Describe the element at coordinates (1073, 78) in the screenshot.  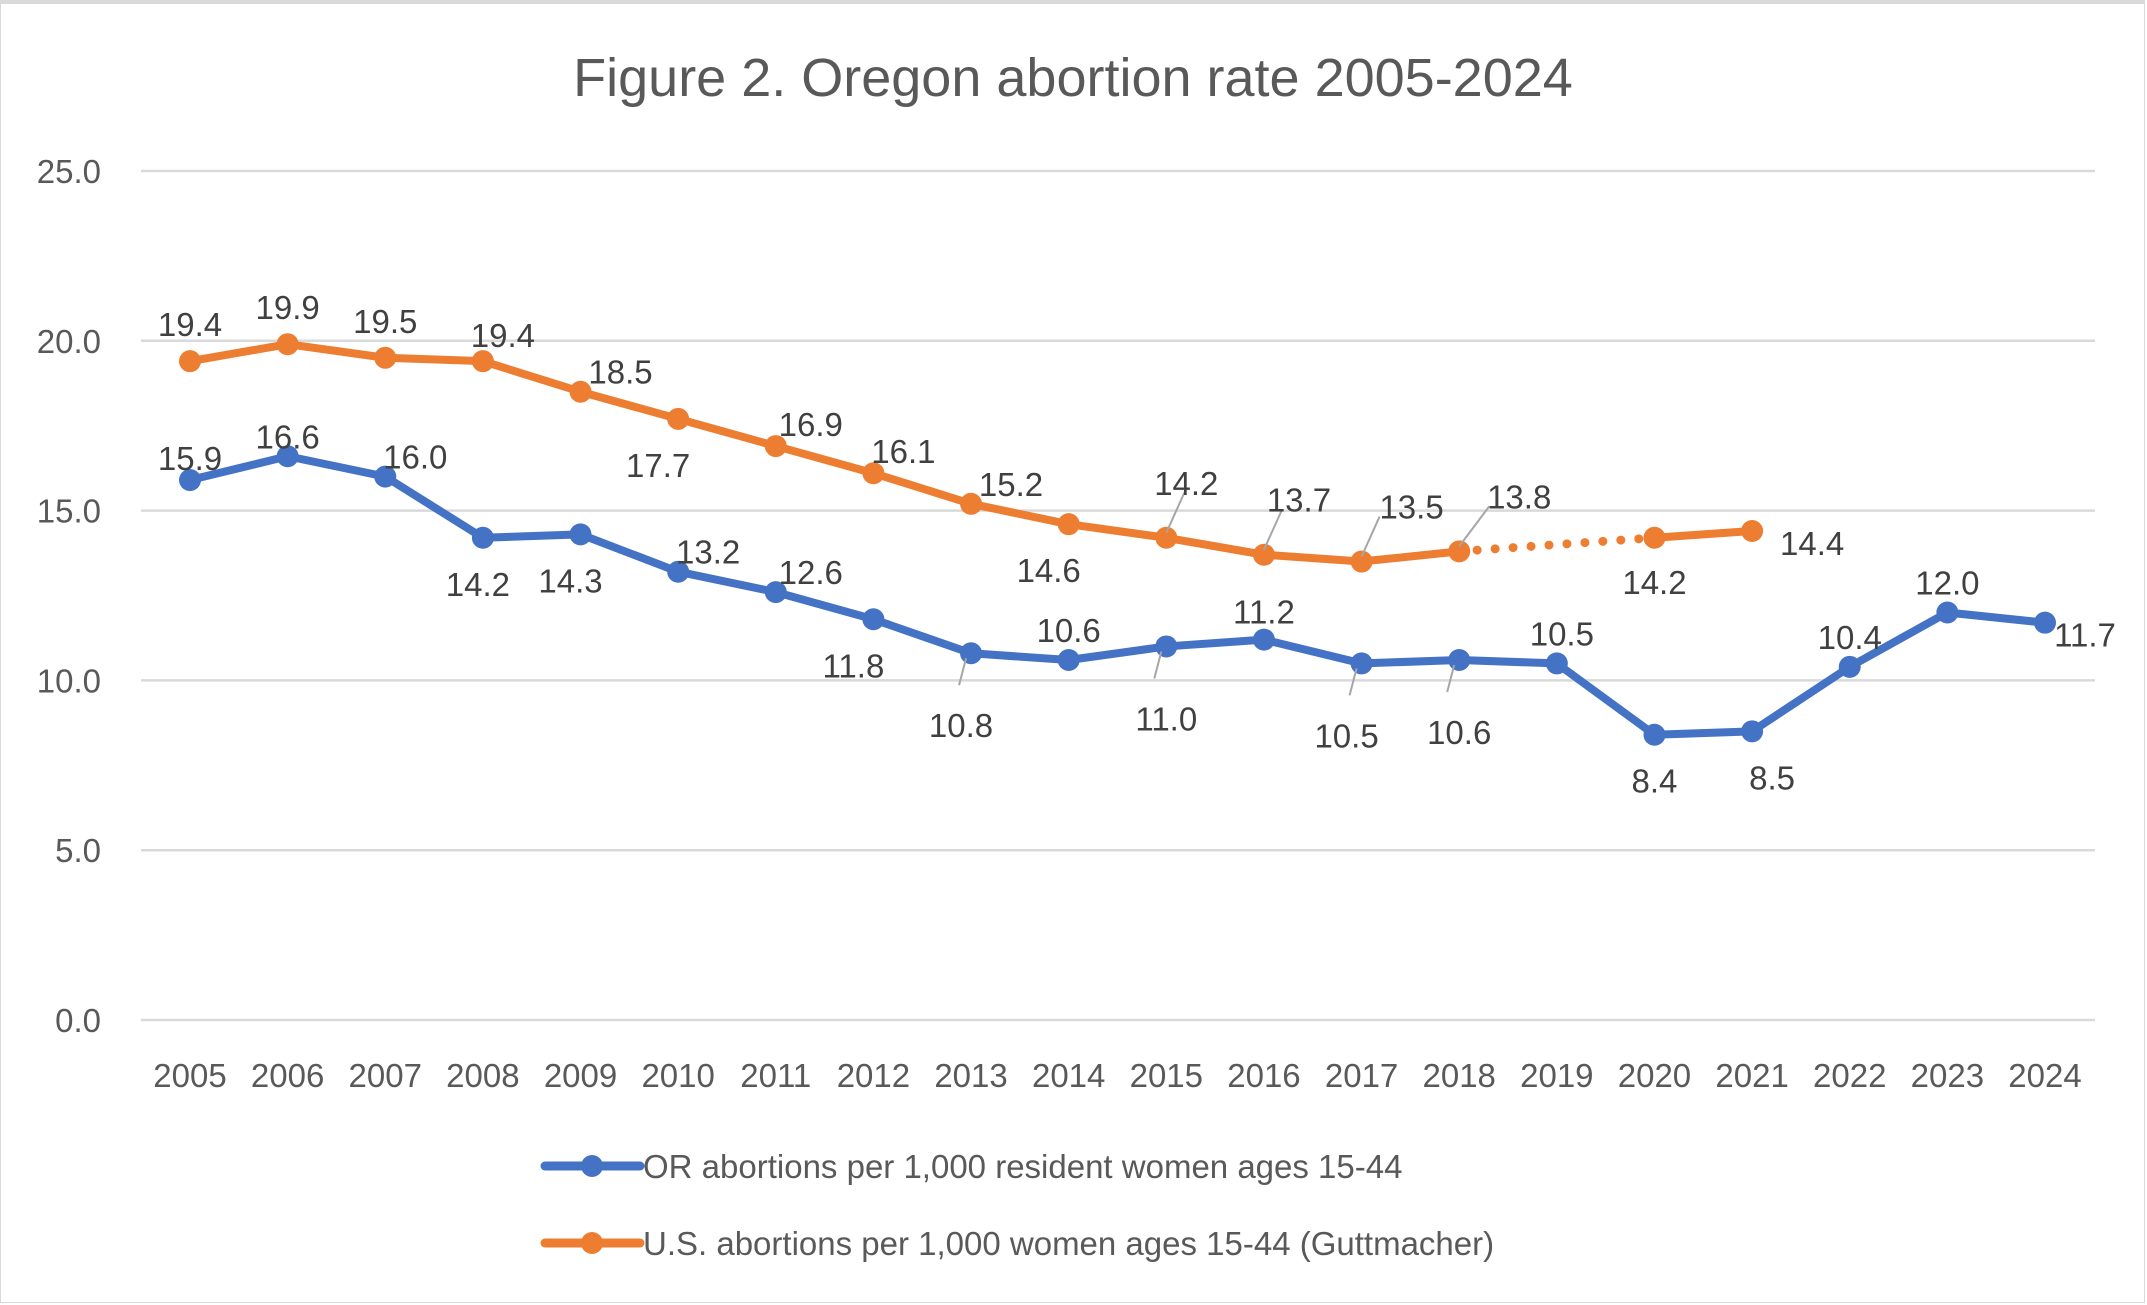
I see `chart-title: Figure 2. Oregon abortion rate 2005-2024` at that location.